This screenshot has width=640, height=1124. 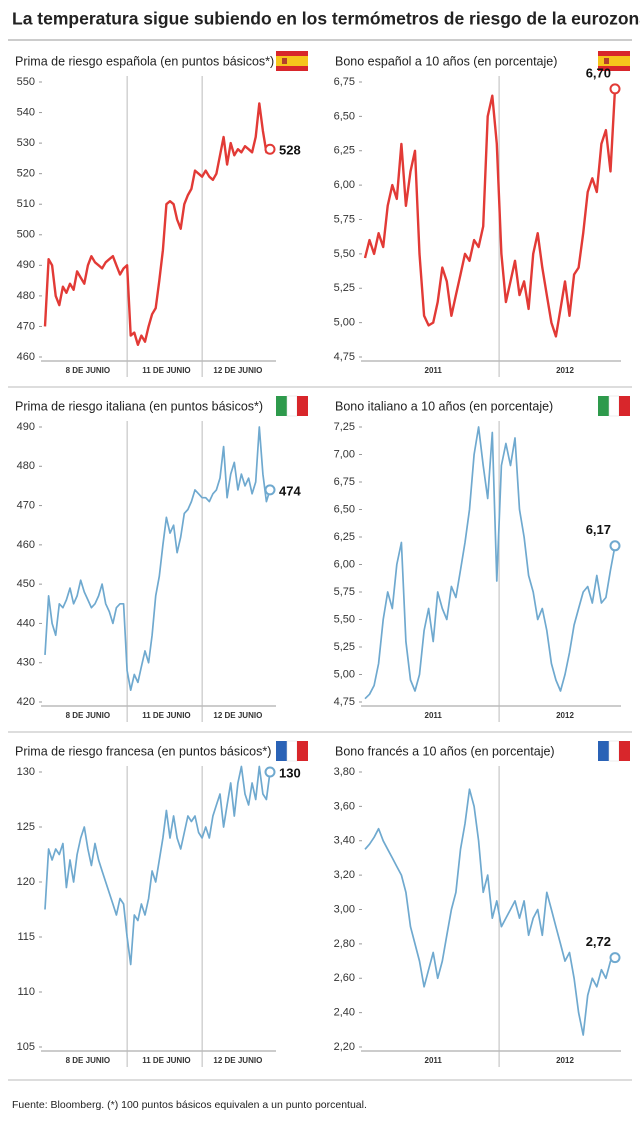 I want to click on y-tick-label: 110, so click(x=26, y=992).